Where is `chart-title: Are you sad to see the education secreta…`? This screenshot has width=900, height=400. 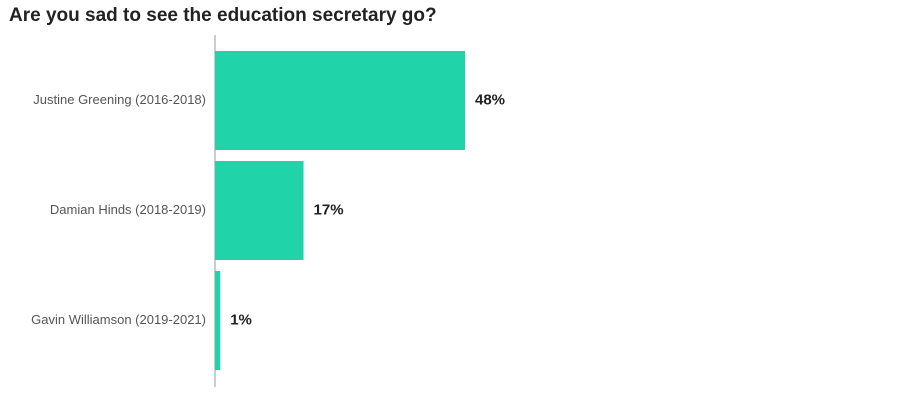 chart-title: Are you sad to see the education secreta… is located at coordinates (223, 15).